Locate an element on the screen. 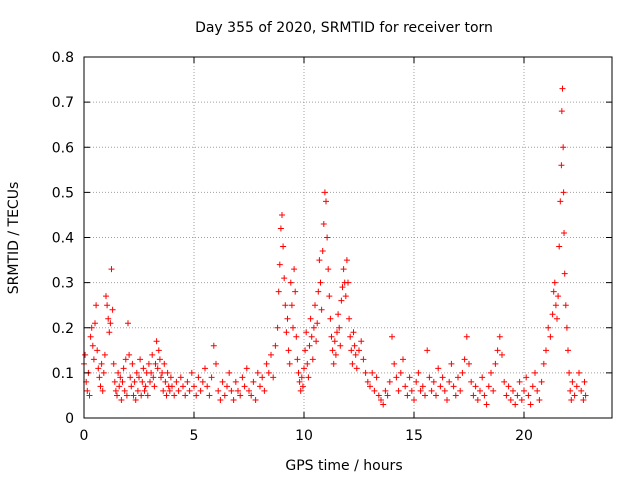 The width and height of the screenshot is (640, 480). y-tick-label: 0.6 is located at coordinates (63, 148).